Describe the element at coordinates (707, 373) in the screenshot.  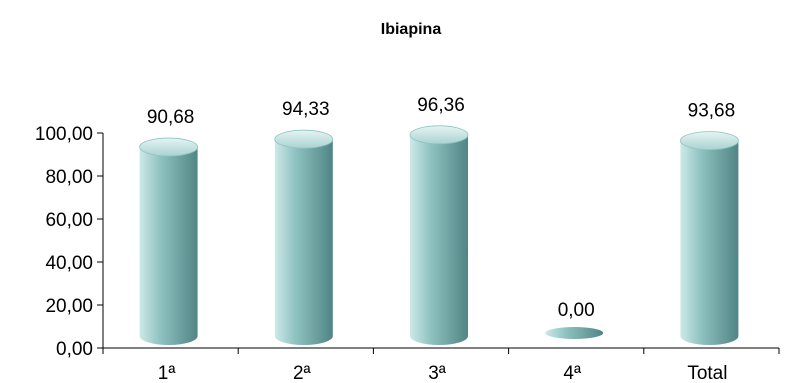
I see `x-category-label: Total` at that location.